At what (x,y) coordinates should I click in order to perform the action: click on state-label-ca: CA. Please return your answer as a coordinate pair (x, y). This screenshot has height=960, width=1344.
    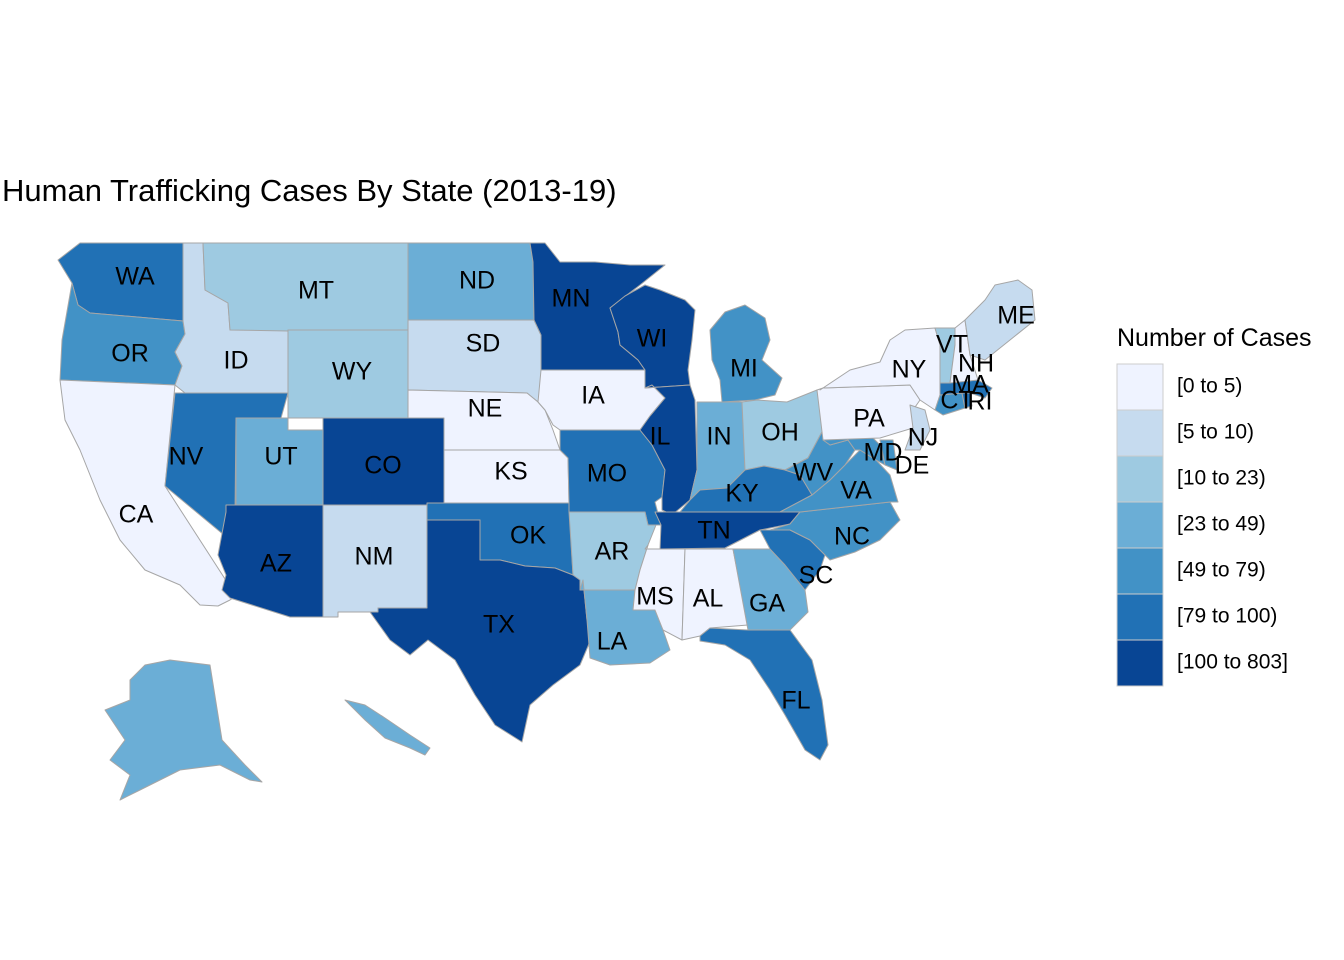
    Looking at the image, I should click on (136, 515).